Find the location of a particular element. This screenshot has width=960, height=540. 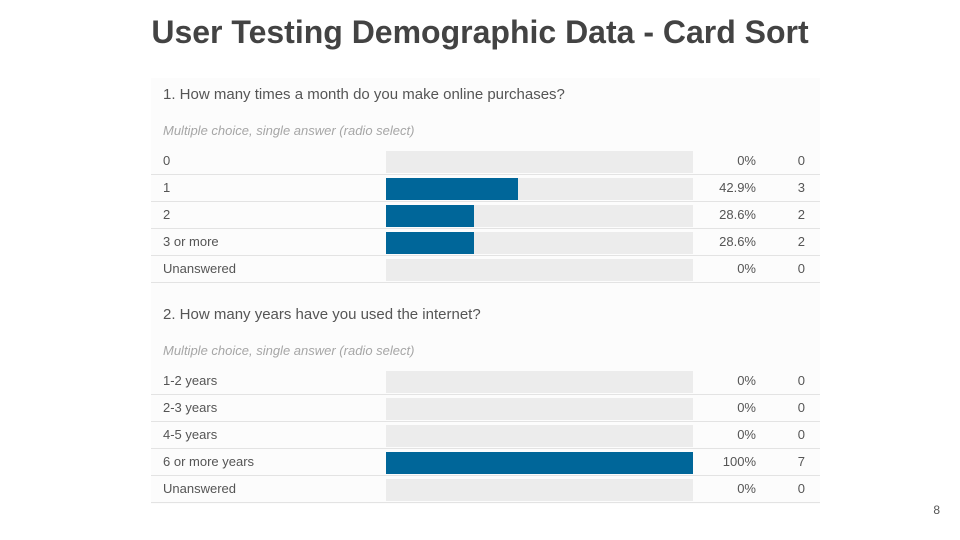

answer-row: 2 28.6% 2 is located at coordinates (485, 215).